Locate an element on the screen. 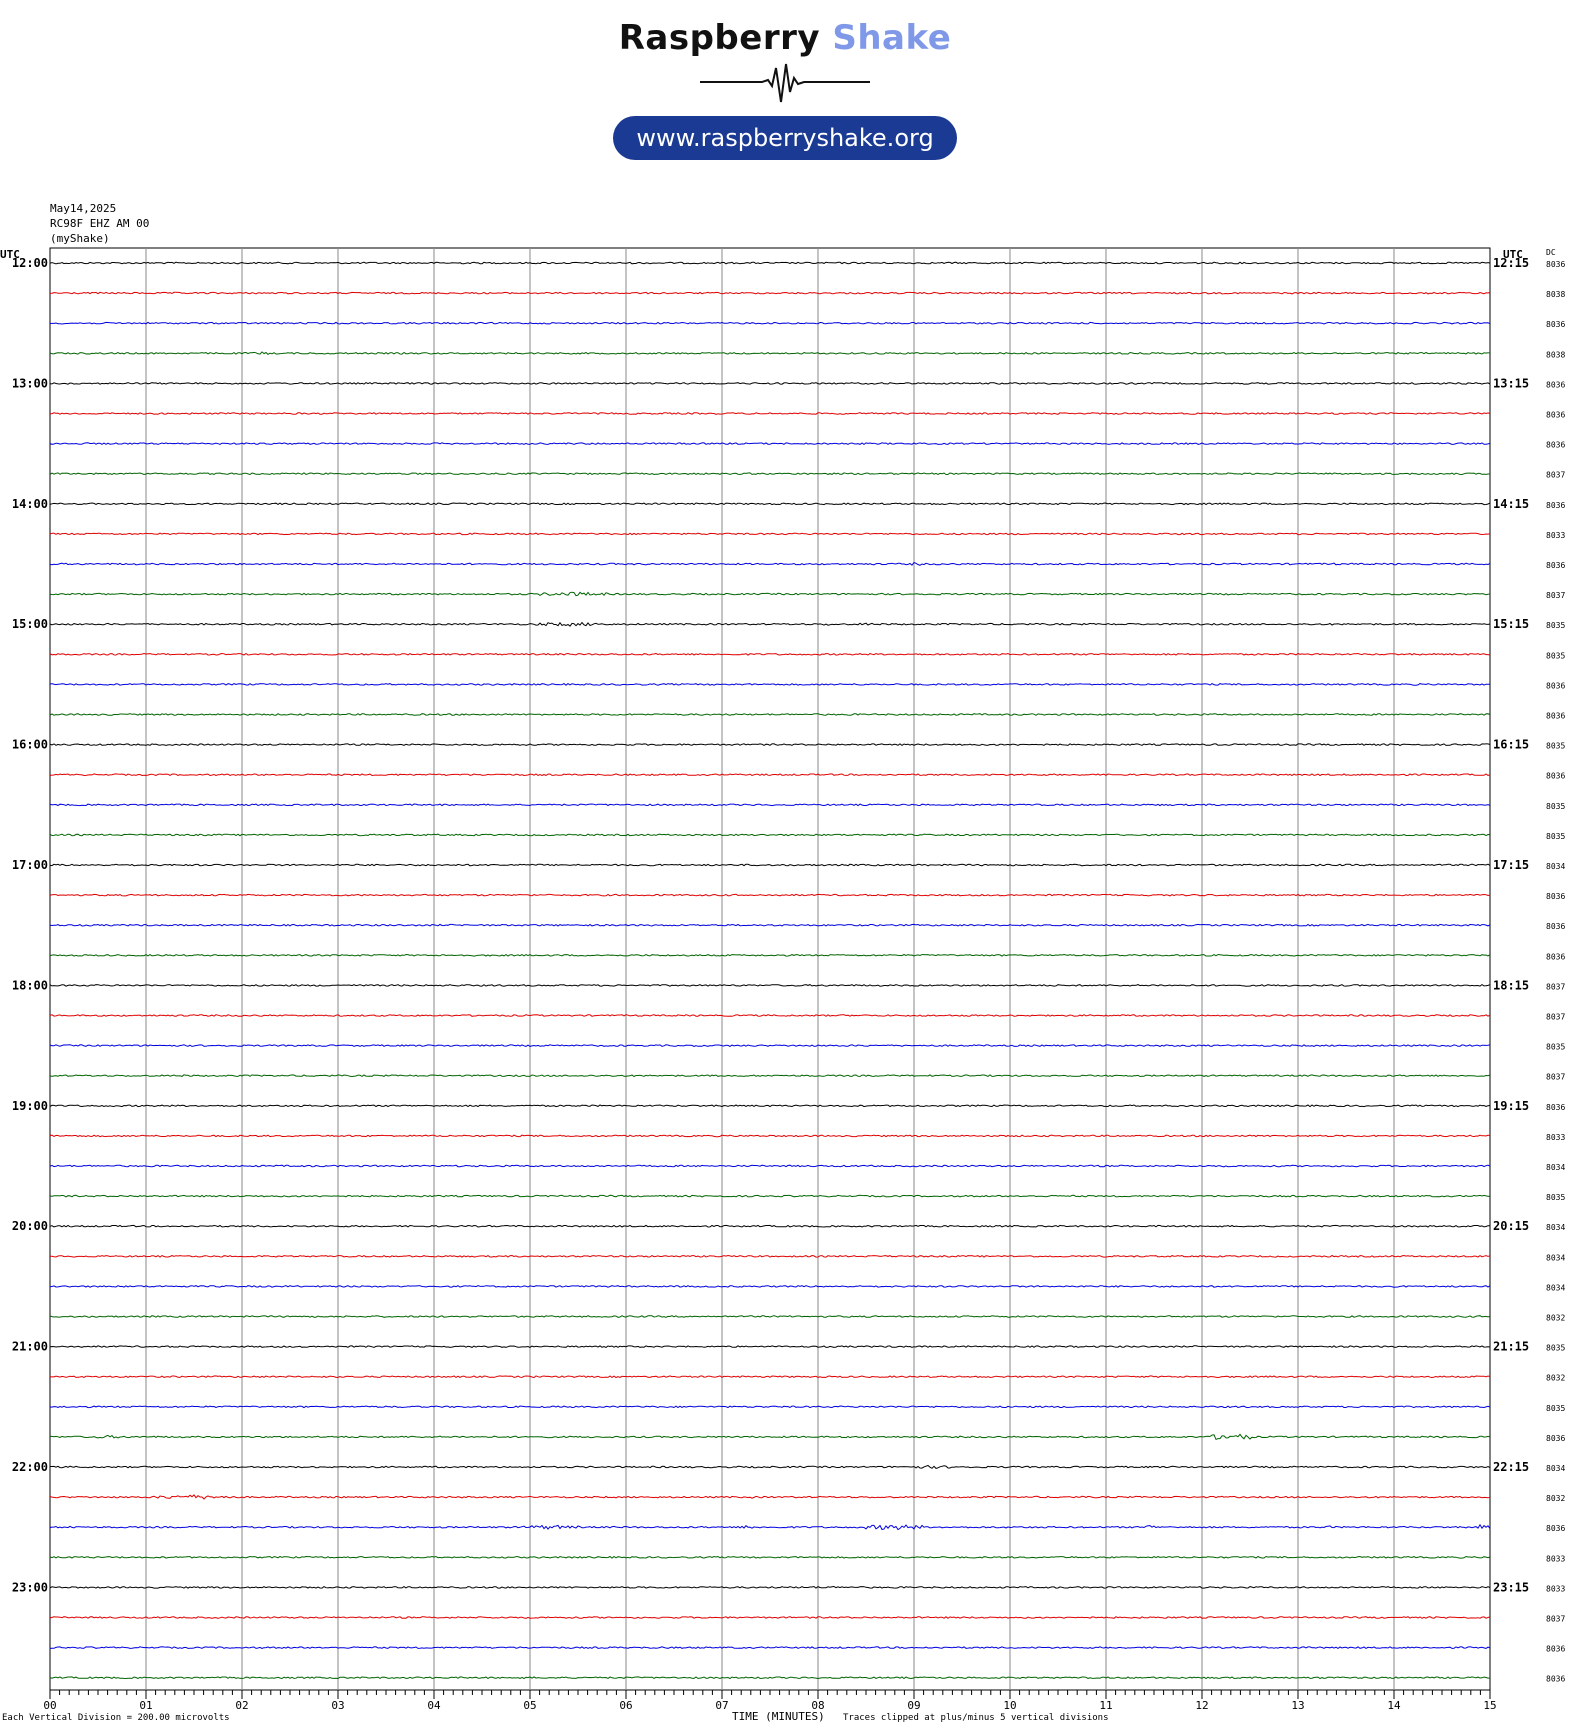 The image size is (1570, 1732). x-tick-label: 14 is located at coordinates (1394, 1705).